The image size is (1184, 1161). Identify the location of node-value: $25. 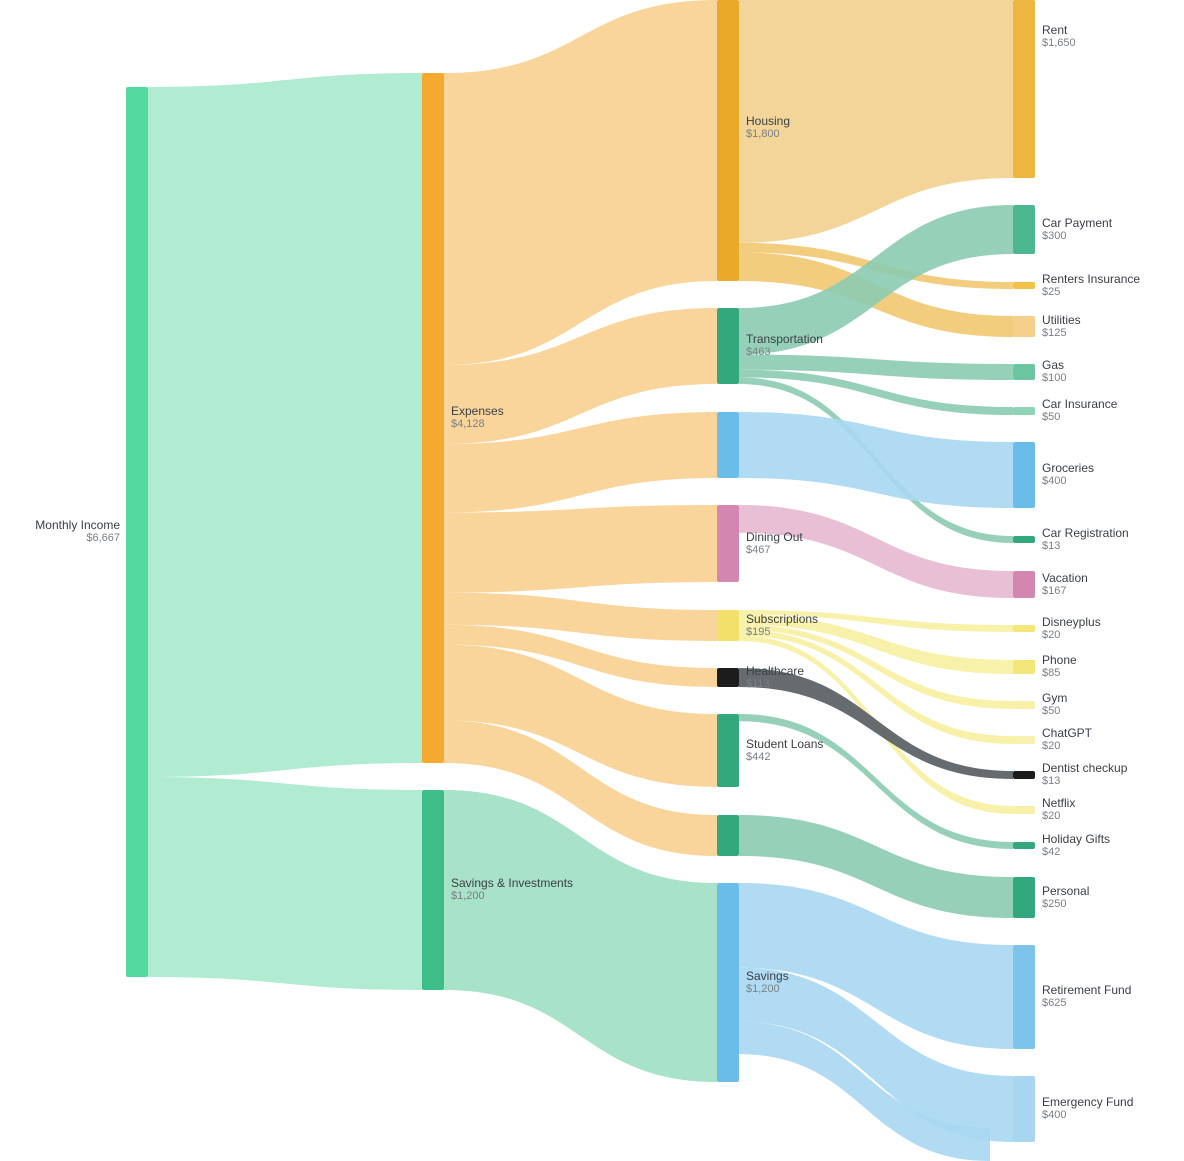
(1051, 291).